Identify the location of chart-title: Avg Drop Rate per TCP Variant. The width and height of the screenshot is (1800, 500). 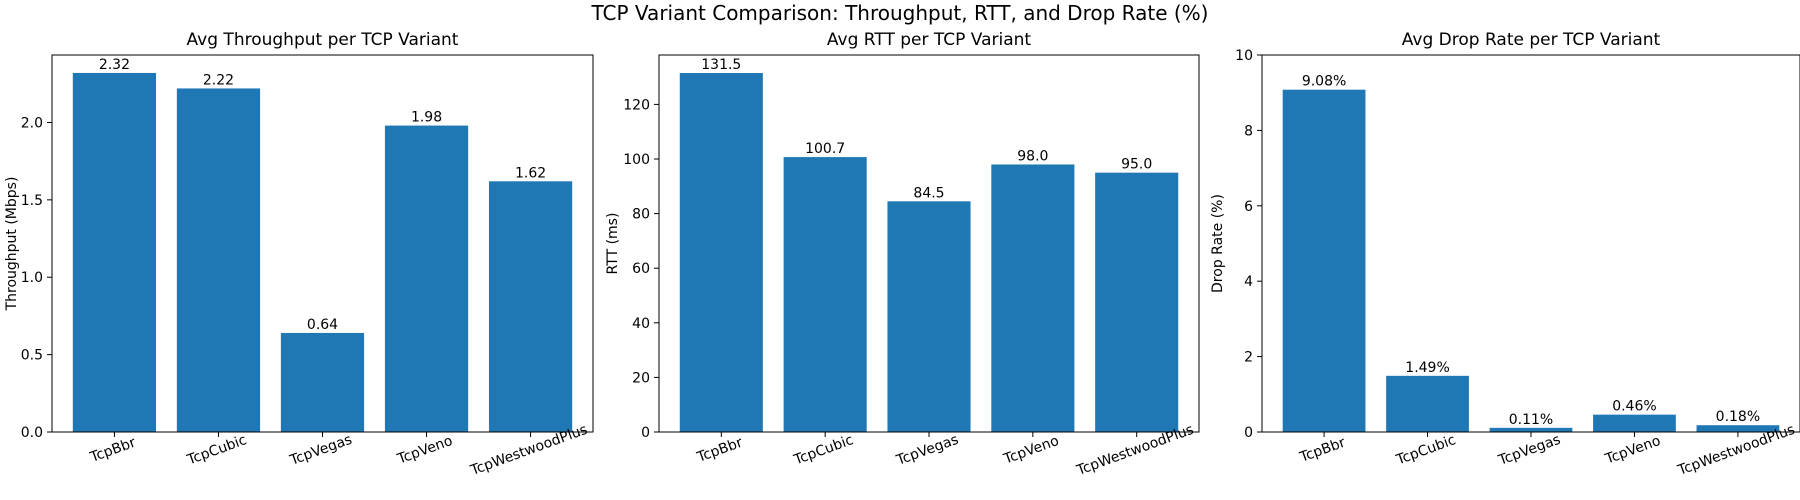
(1531, 40).